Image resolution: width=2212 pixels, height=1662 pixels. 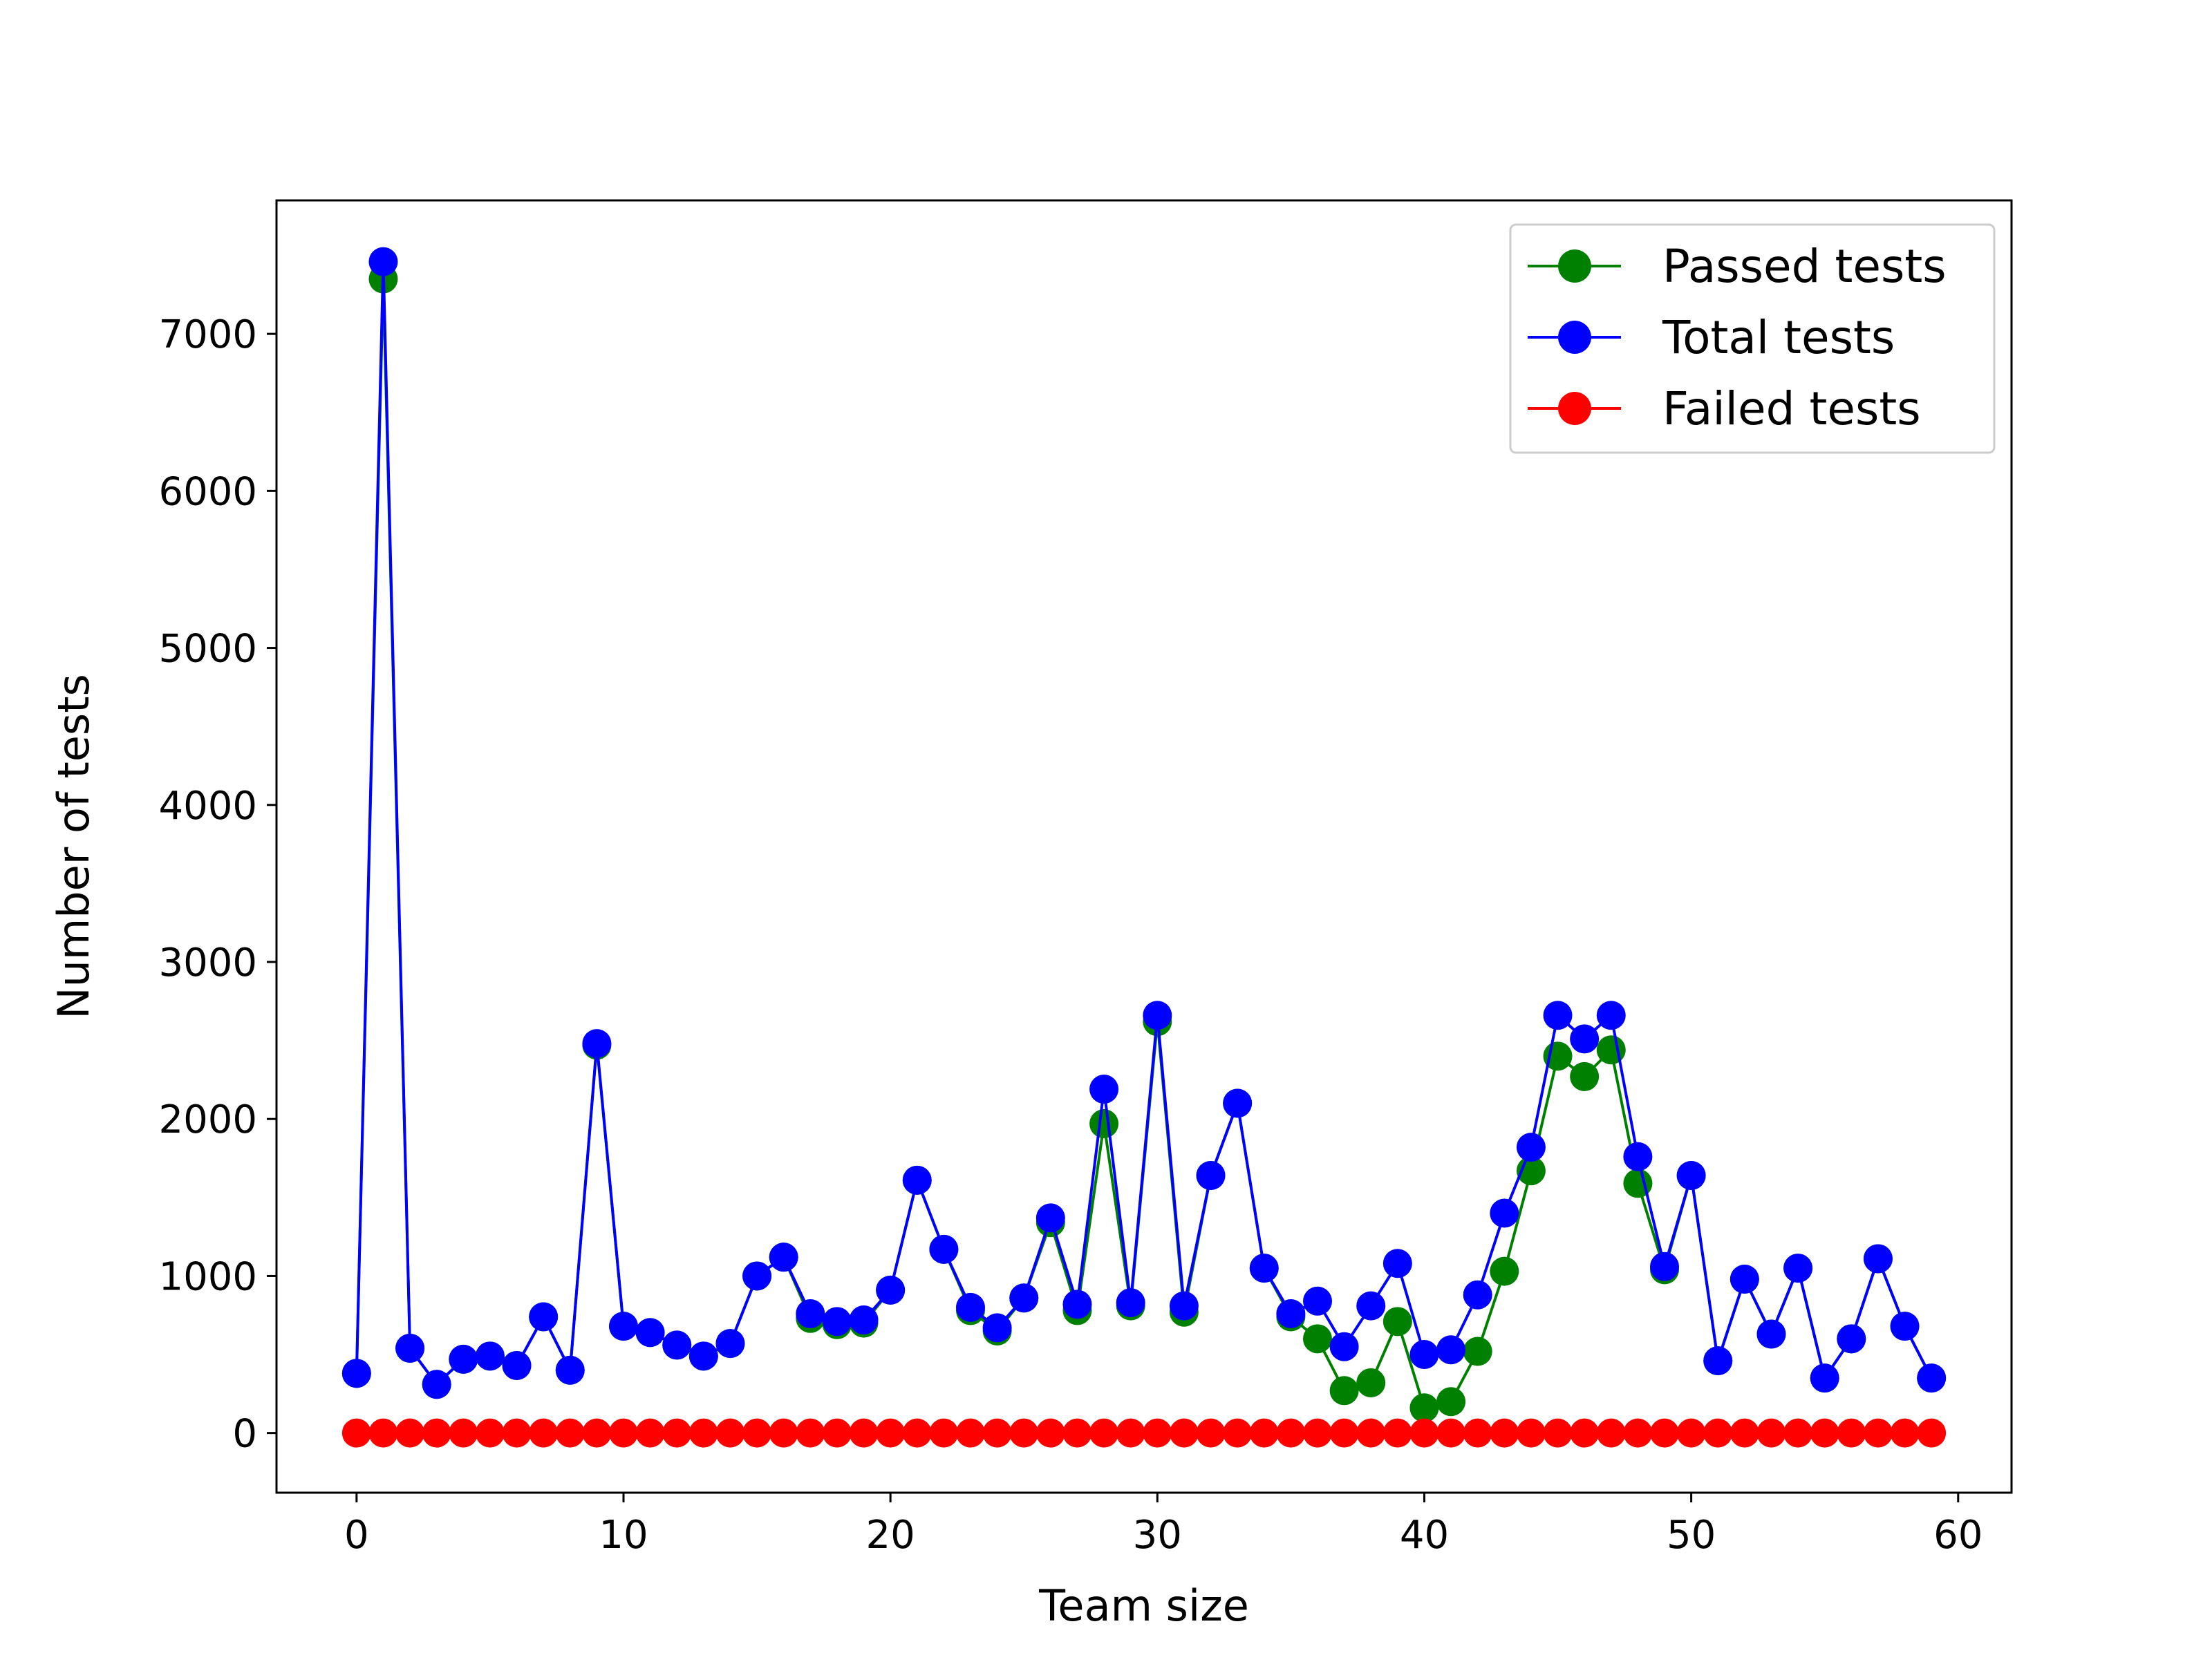 What do you see at coordinates (1143, 1606) in the screenshot?
I see `x-axis-label: Team size` at bounding box center [1143, 1606].